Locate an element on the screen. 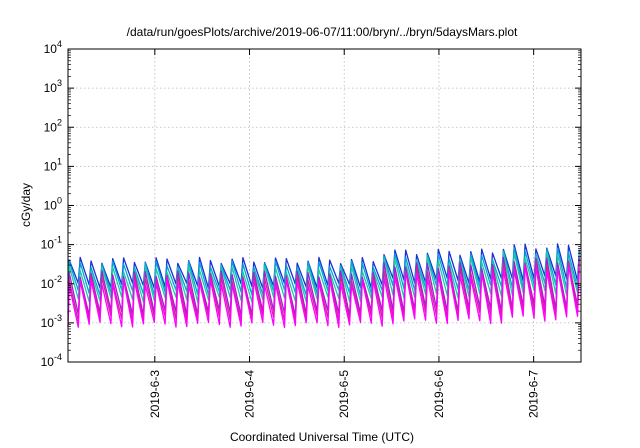 Image resolution: width=640 pixels, height=448 pixels. y-axis-label: cGy/day is located at coordinates (26, 205).